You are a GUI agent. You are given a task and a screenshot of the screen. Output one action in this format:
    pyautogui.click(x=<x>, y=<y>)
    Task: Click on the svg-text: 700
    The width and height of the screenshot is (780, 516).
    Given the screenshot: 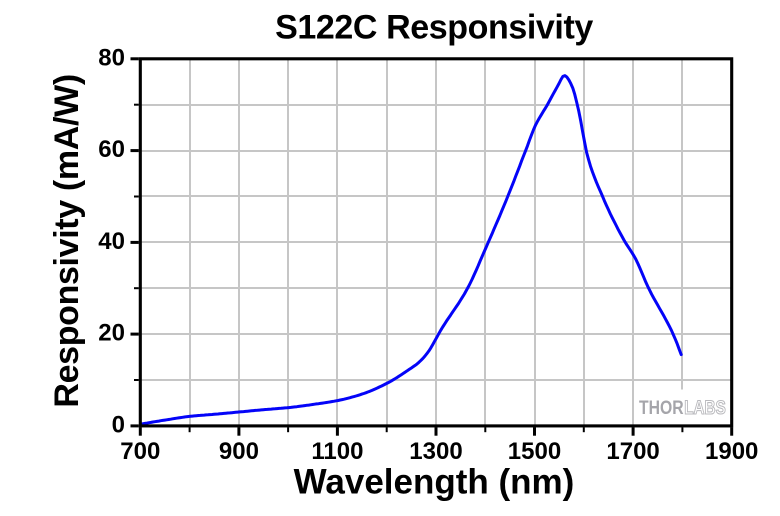 What is the action you would take?
    pyautogui.click(x=140, y=451)
    